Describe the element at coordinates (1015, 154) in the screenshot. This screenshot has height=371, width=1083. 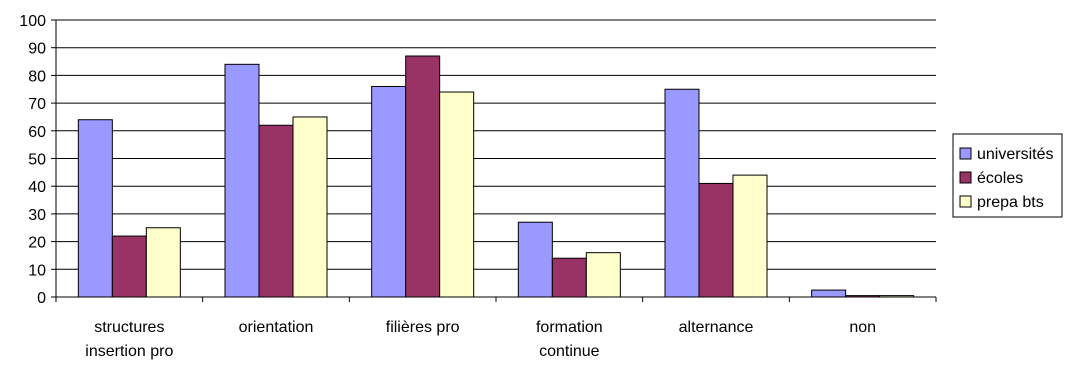
I see `legend-label-1: universités` at that location.